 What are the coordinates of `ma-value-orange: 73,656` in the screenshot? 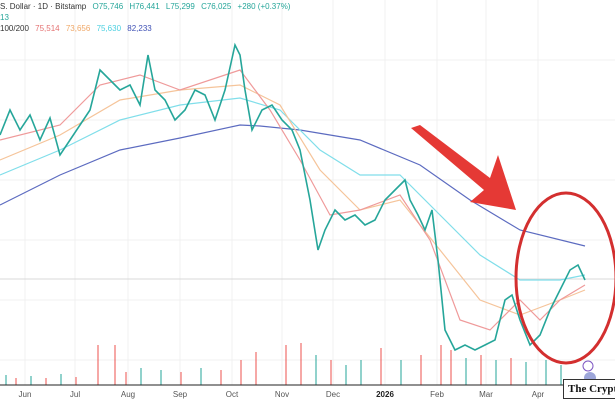 It's located at (78, 28).